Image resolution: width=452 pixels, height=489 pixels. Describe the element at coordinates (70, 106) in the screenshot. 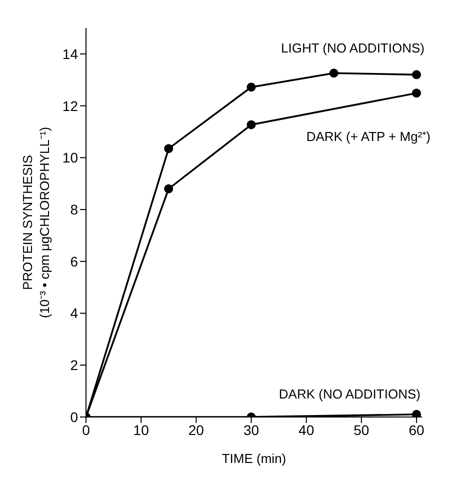

I see `y-tick-label: 12` at that location.